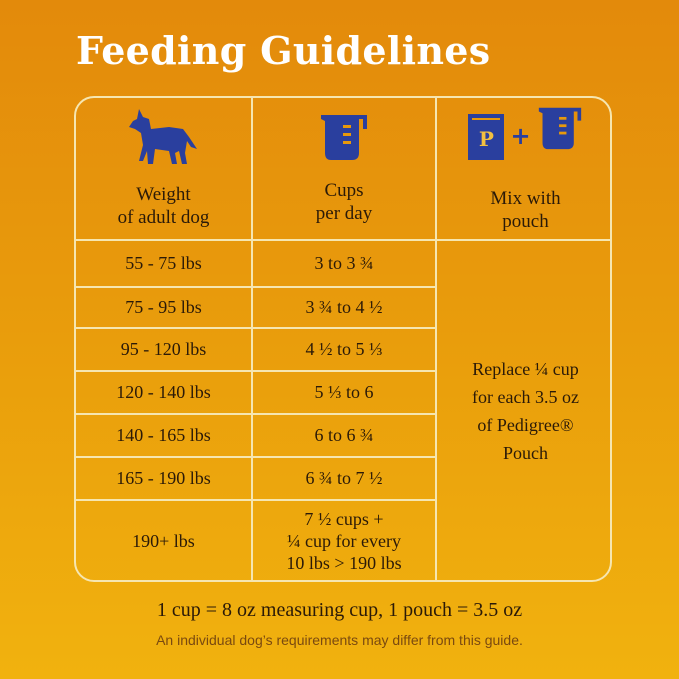  Describe the element at coordinates (344, 213) in the screenshot. I see `header-cups-line2: per day` at that location.